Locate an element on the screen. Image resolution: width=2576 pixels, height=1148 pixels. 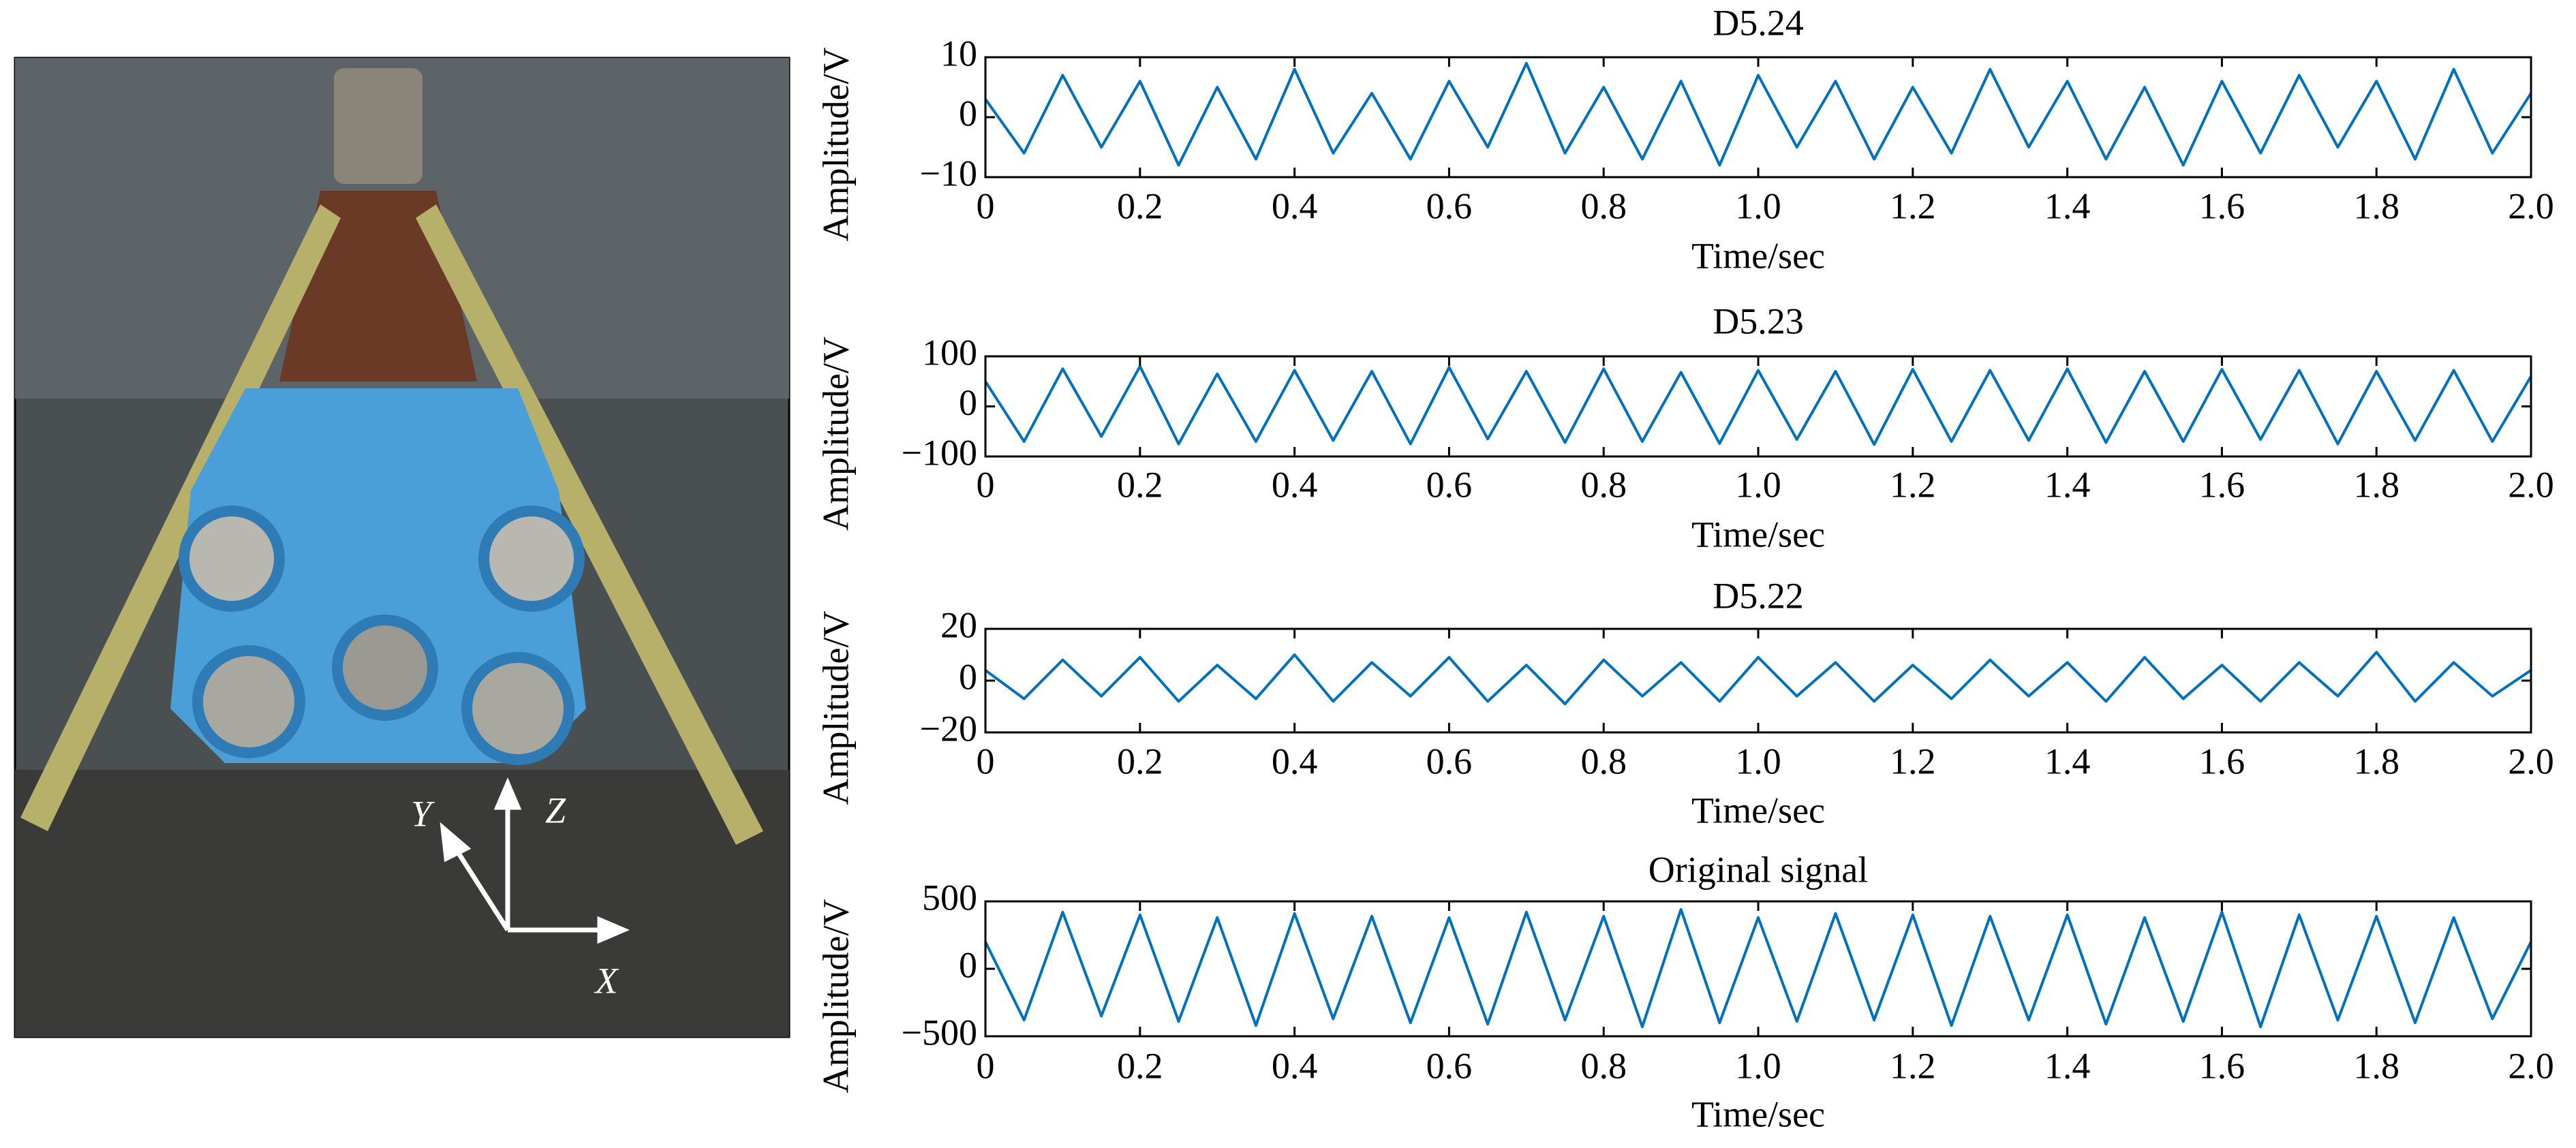
photo-axis-label: X is located at coordinates (606, 981).